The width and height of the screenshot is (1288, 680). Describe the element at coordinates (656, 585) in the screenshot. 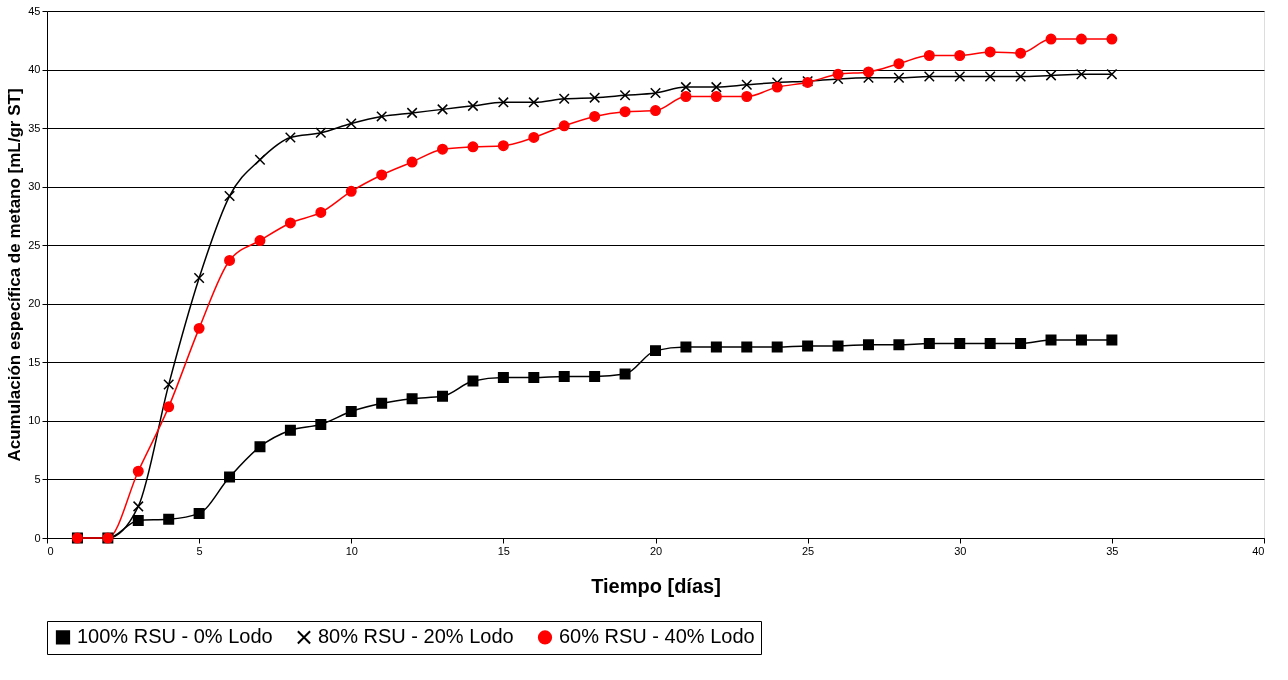

I see `x-axis-title: Tiempo [días]` at that location.